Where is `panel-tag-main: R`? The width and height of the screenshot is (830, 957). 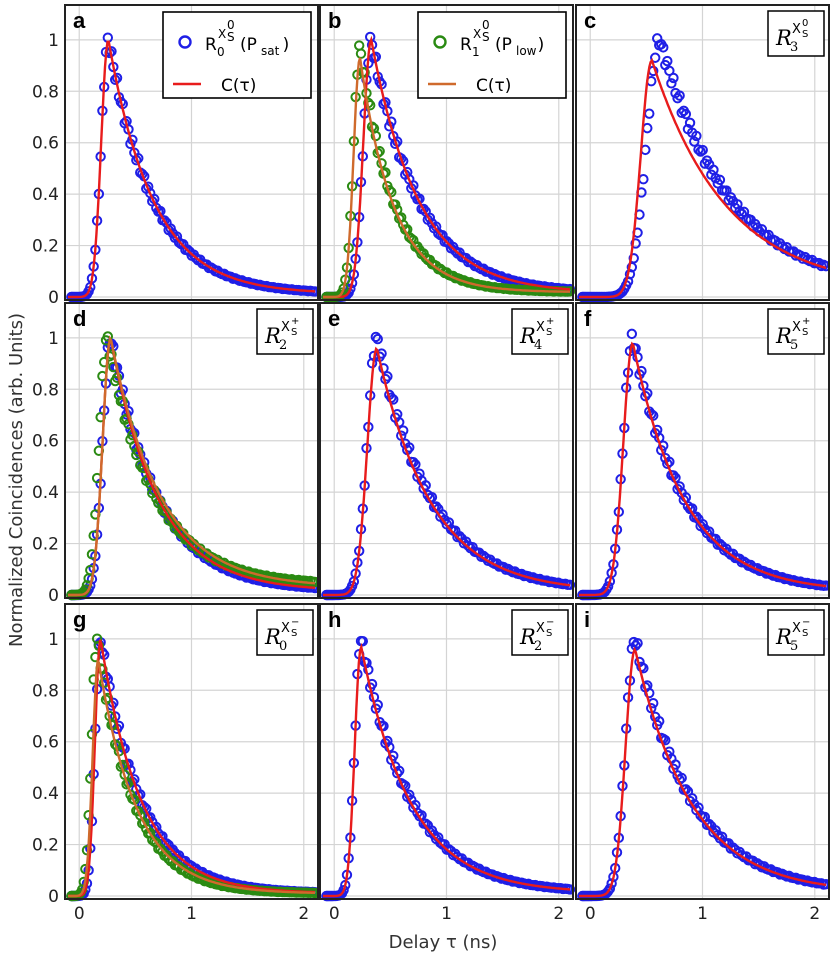 panel-tag-main: R is located at coordinates (783, 637).